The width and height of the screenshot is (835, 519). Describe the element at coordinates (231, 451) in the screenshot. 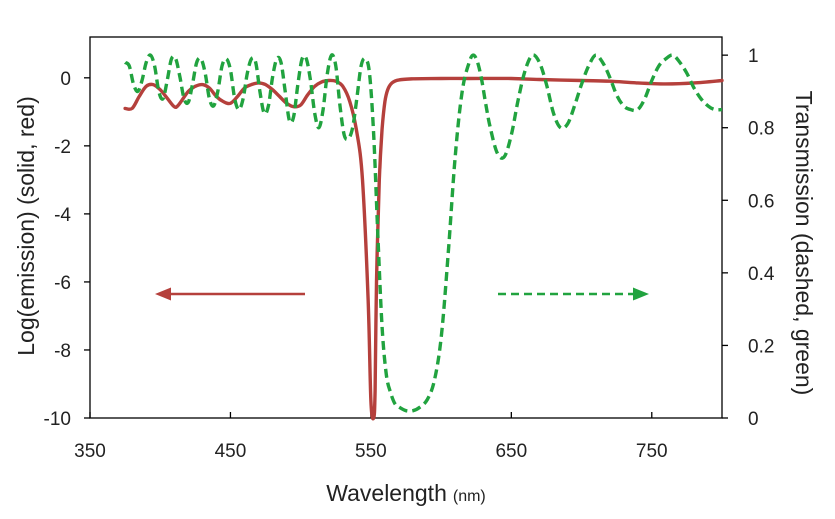

I see `x-tick-label: 450` at that location.